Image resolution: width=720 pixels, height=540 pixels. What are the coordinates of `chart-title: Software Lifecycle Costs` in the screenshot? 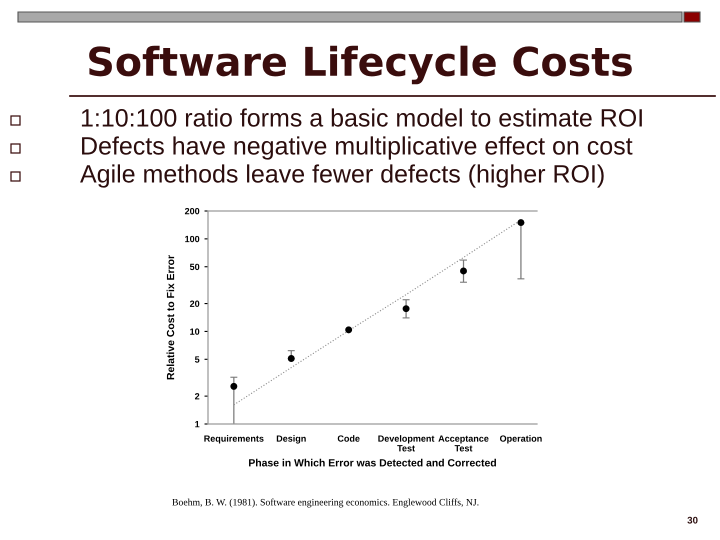 It's located at (360, 65).